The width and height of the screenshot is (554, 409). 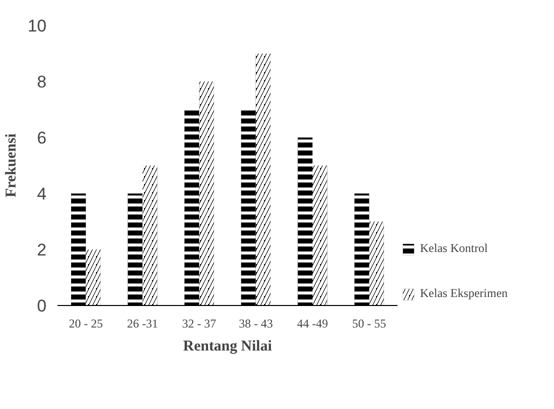 I want to click on x-tick-label: 26 -31, so click(x=142, y=323).